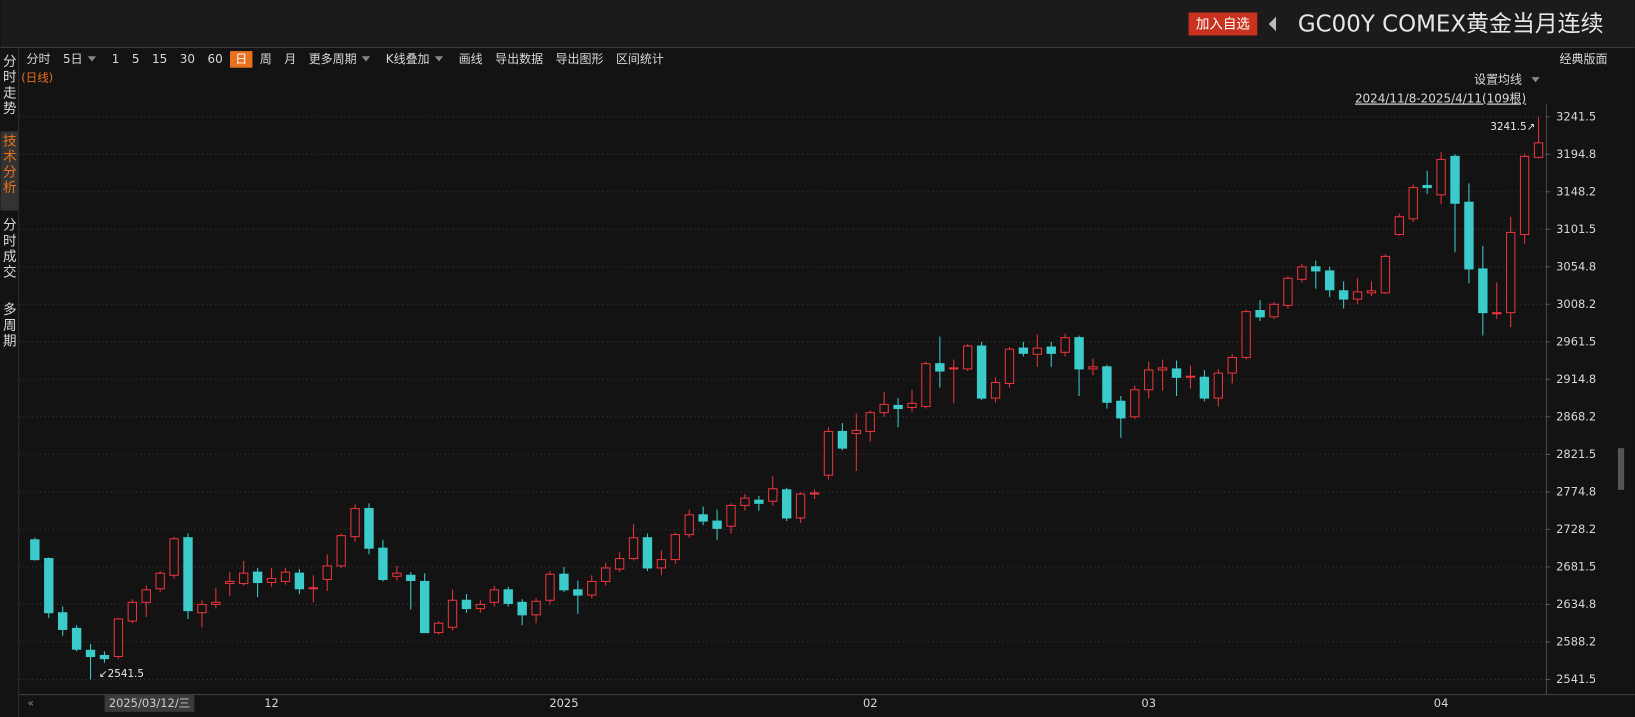  I want to click on toolbar-item: 导出数据, so click(519, 58).